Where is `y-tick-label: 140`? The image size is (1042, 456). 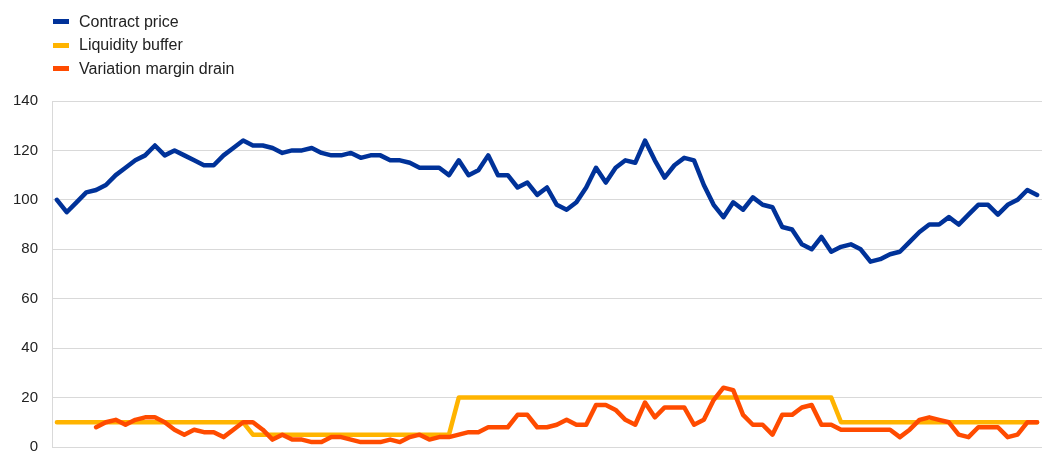
y-tick-label: 140 is located at coordinates (25, 100).